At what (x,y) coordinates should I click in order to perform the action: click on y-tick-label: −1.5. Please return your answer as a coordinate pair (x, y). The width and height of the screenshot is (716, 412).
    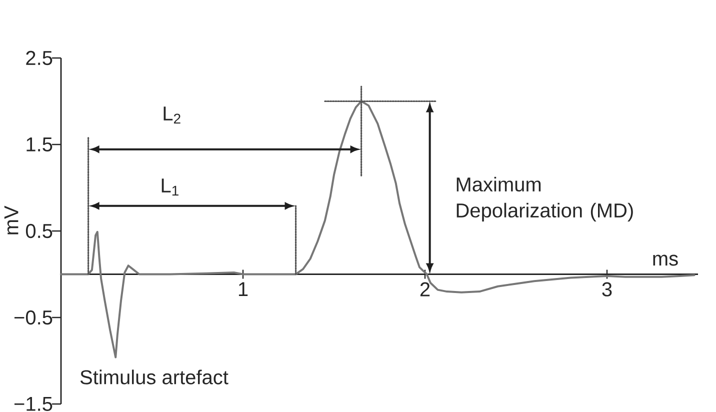
    Looking at the image, I should click on (33, 404).